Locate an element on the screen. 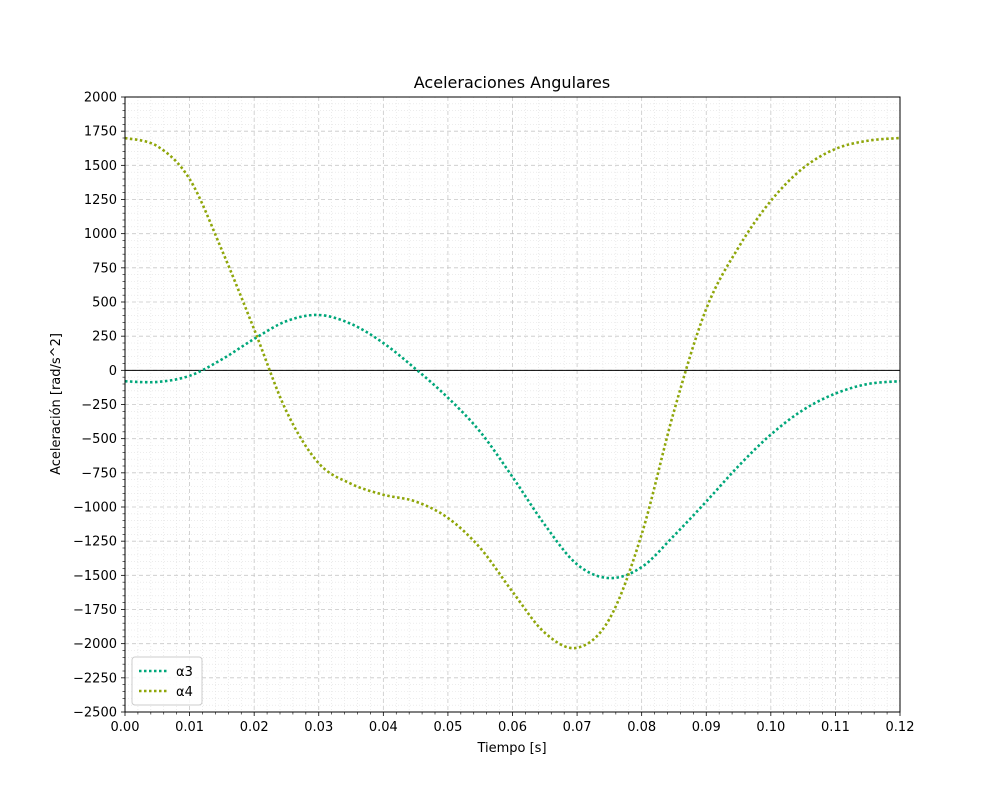  y-tick-label: −500 is located at coordinates (99, 439).